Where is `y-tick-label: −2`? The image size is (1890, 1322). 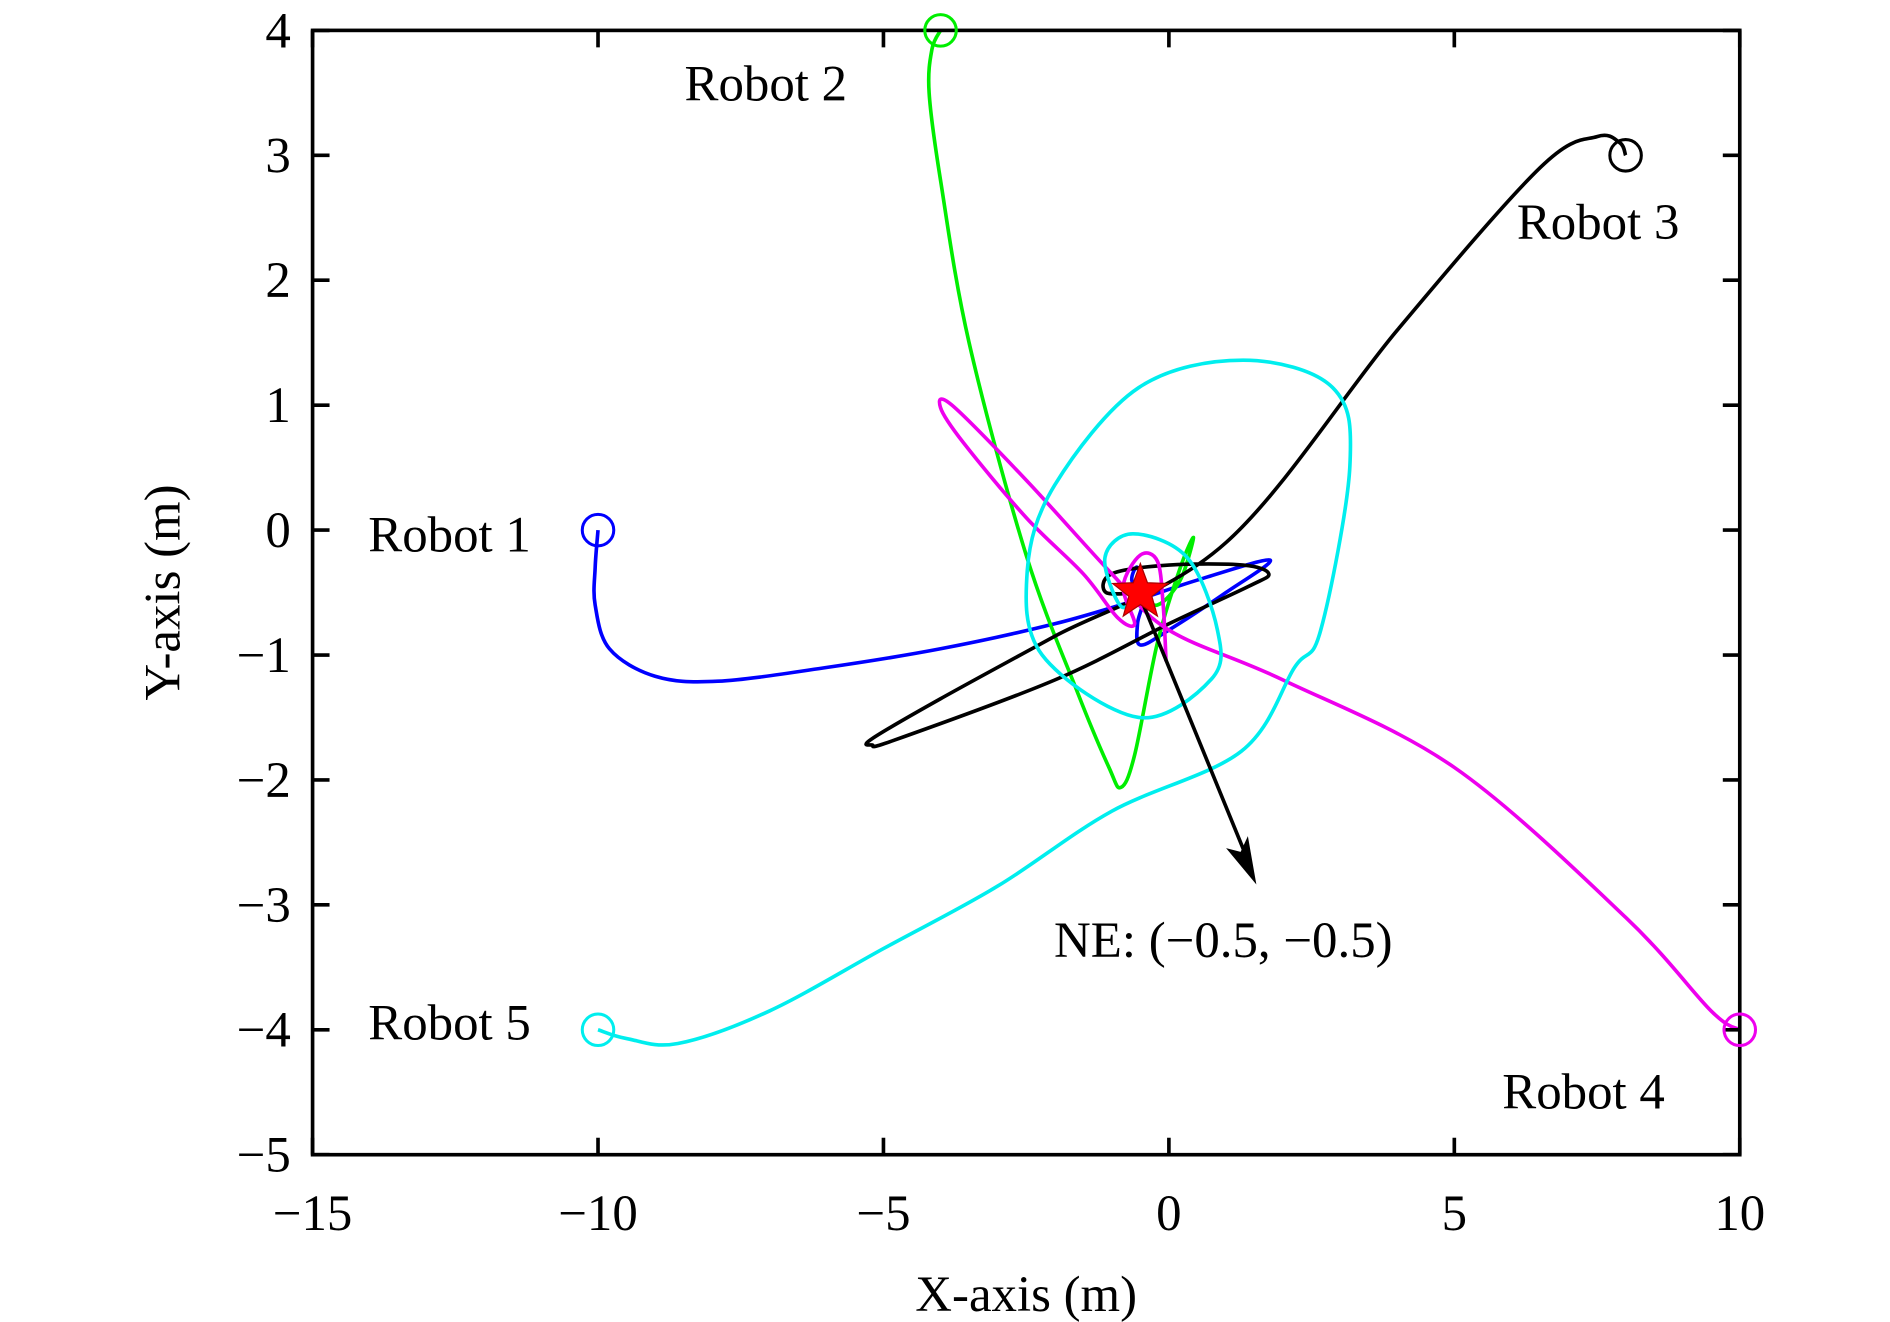
y-tick-label: −2 is located at coordinates (264, 781).